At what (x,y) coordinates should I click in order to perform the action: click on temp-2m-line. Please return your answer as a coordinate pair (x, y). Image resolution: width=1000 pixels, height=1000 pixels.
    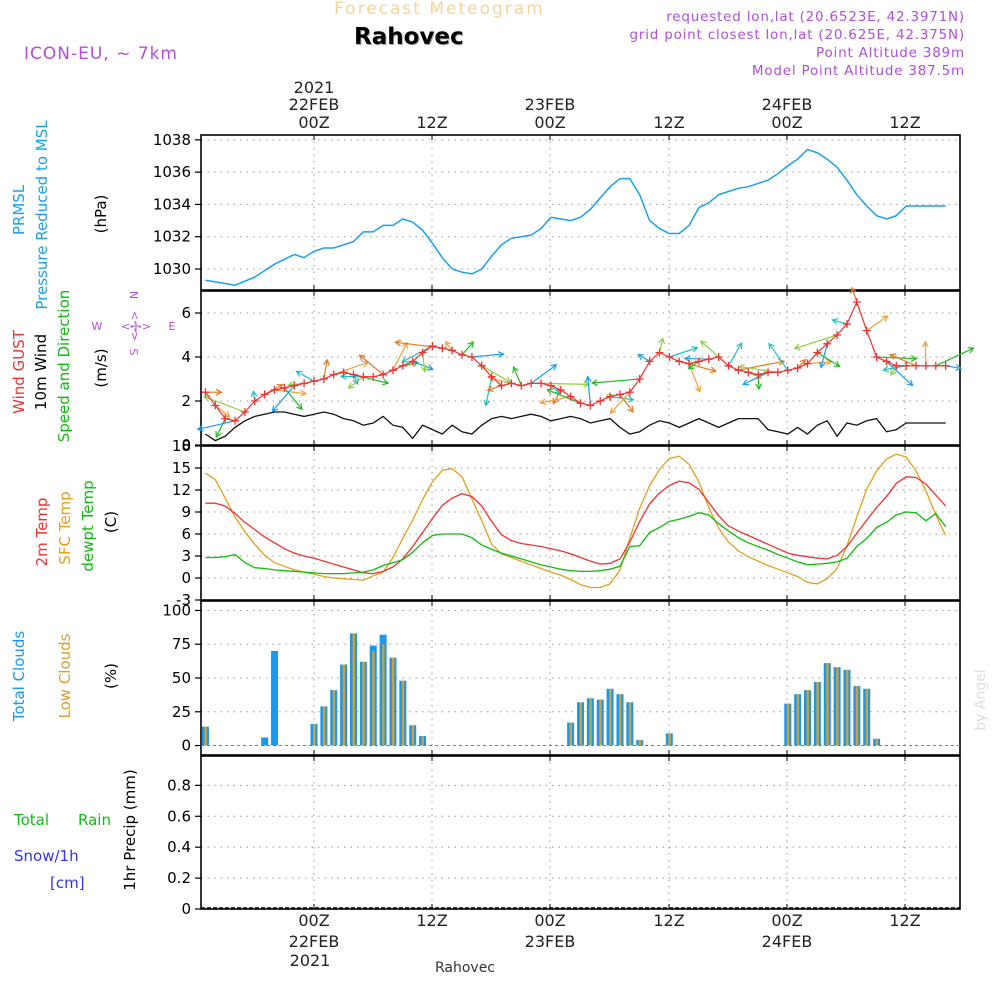
    Looking at the image, I should click on (576, 525).